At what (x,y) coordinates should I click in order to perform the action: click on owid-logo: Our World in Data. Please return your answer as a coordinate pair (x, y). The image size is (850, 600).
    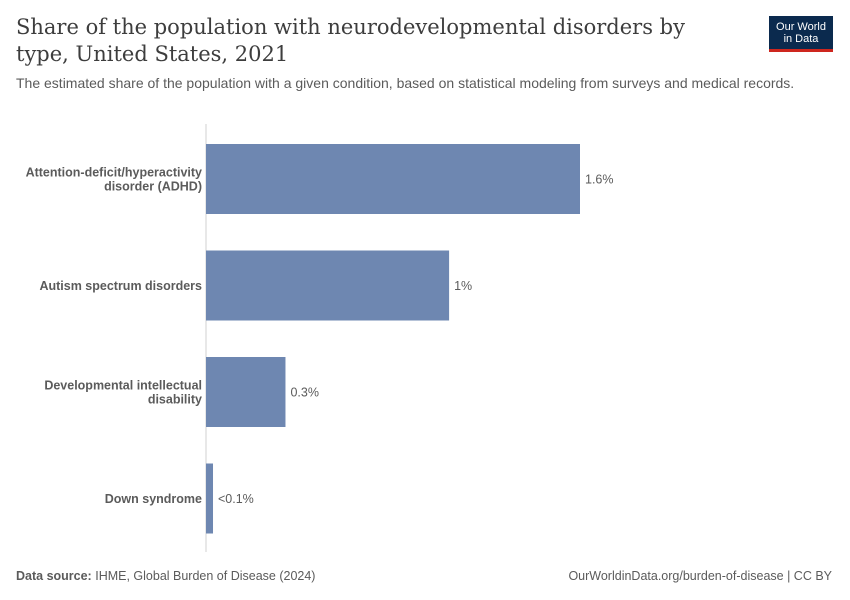
    Looking at the image, I should click on (801, 34).